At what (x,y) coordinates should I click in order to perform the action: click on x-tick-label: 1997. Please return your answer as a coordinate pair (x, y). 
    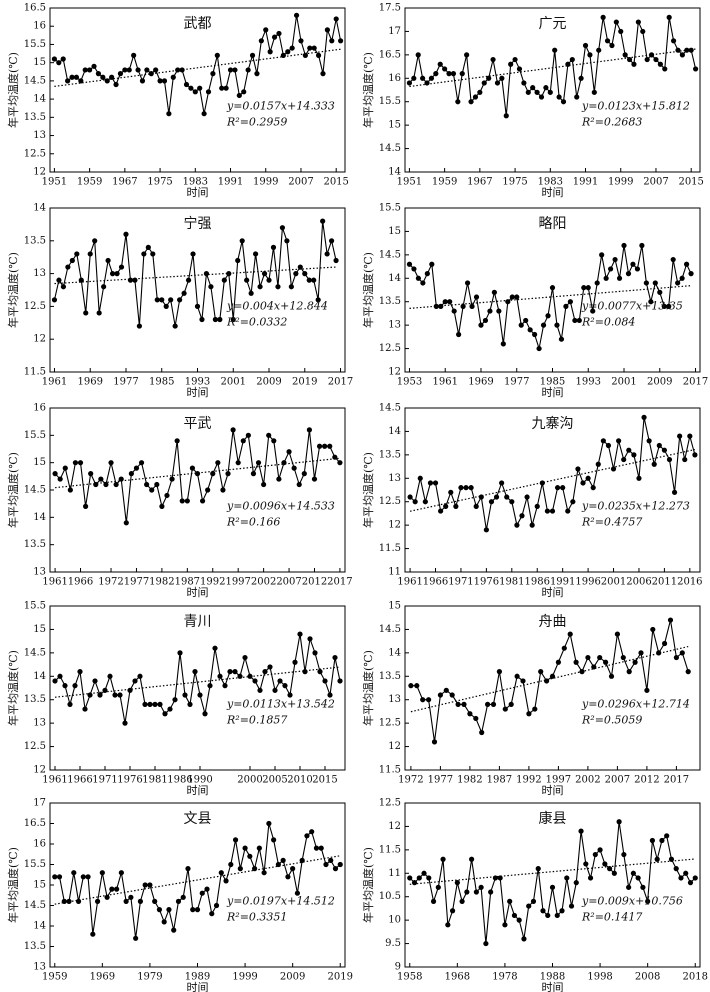
    Looking at the image, I should click on (558, 780).